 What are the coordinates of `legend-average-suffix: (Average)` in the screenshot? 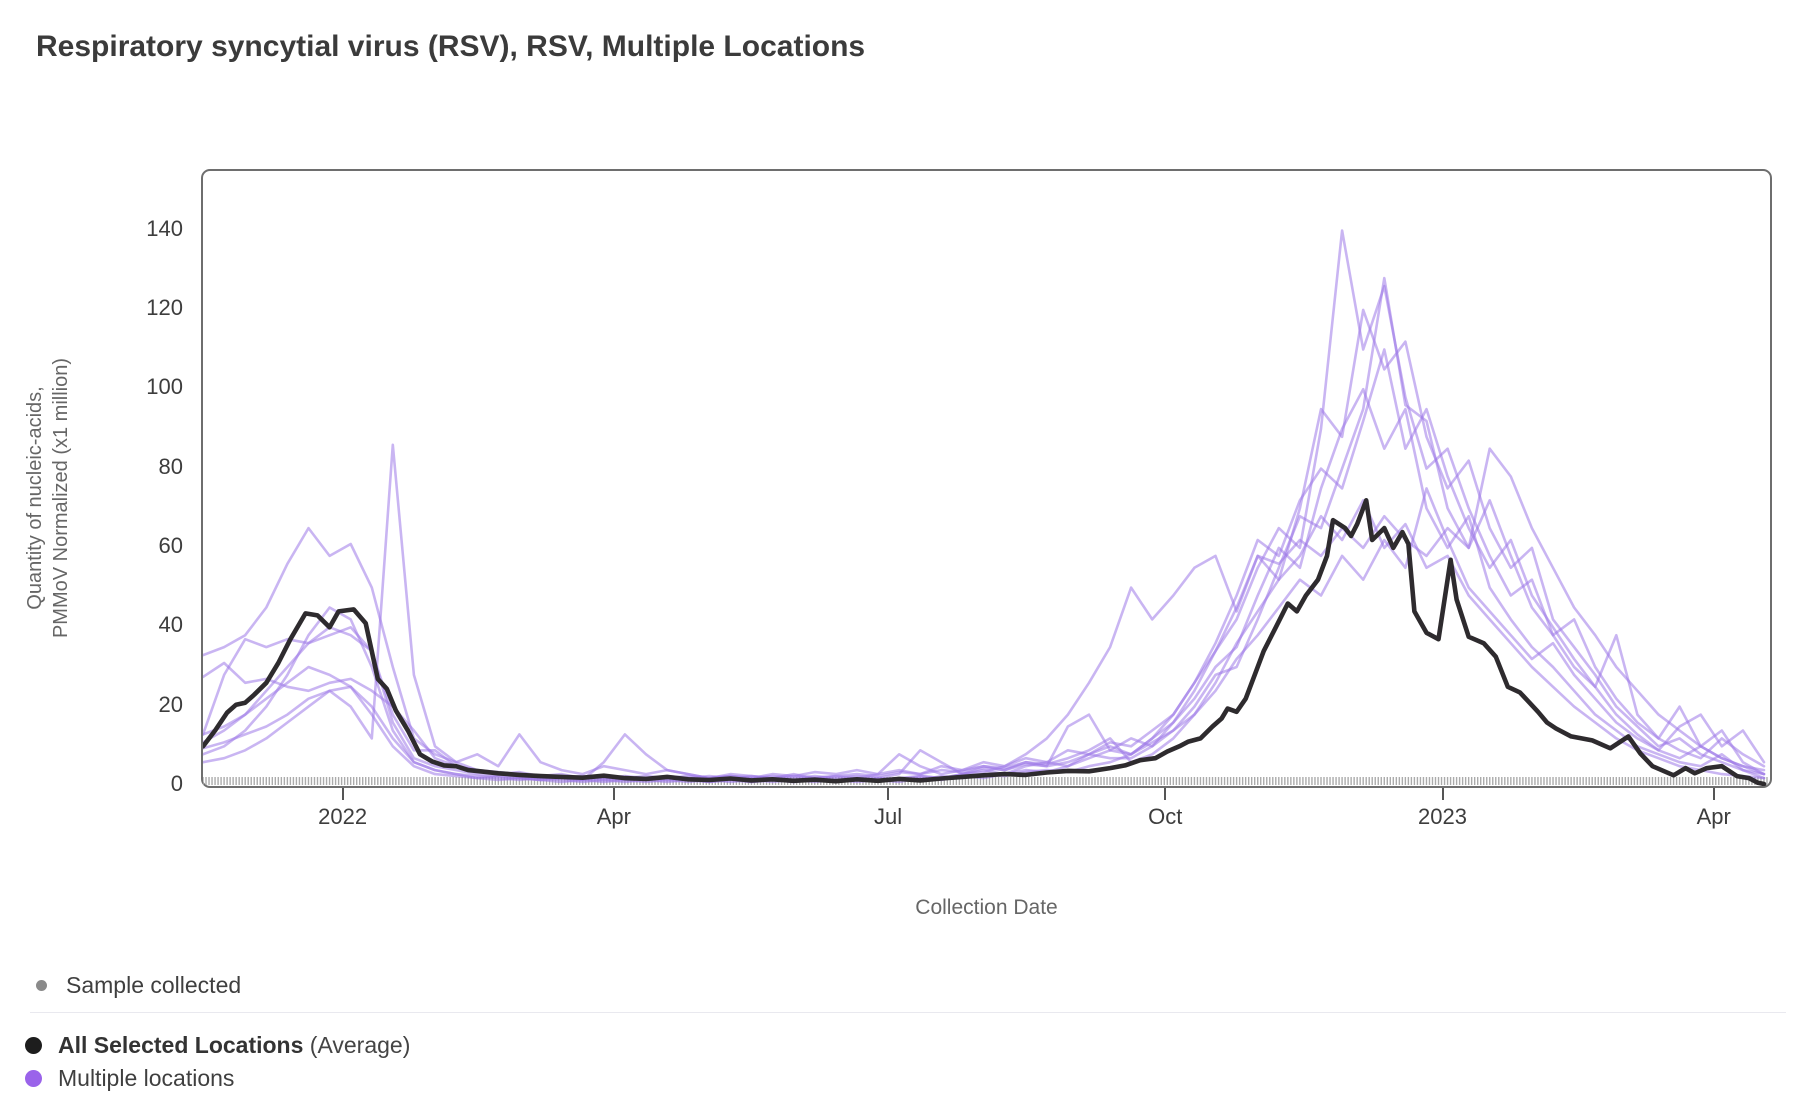 It's located at (357, 1045).